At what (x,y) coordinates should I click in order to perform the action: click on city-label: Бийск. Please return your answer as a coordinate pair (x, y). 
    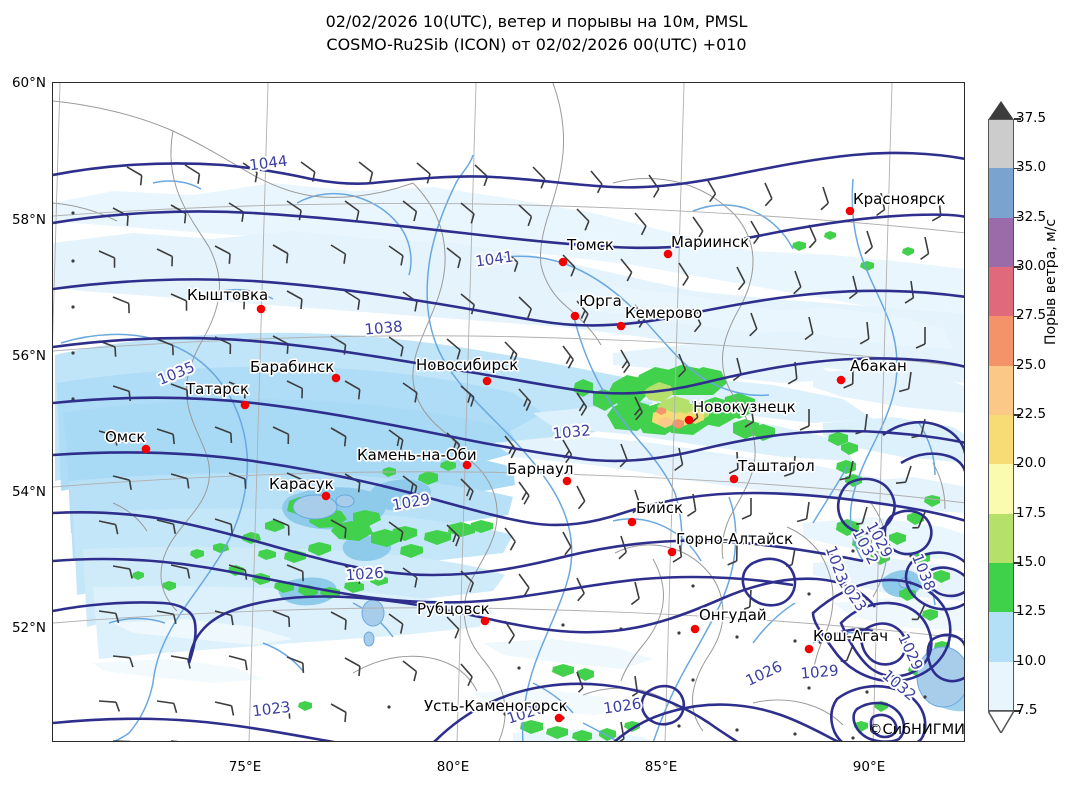
    Looking at the image, I should click on (659, 508).